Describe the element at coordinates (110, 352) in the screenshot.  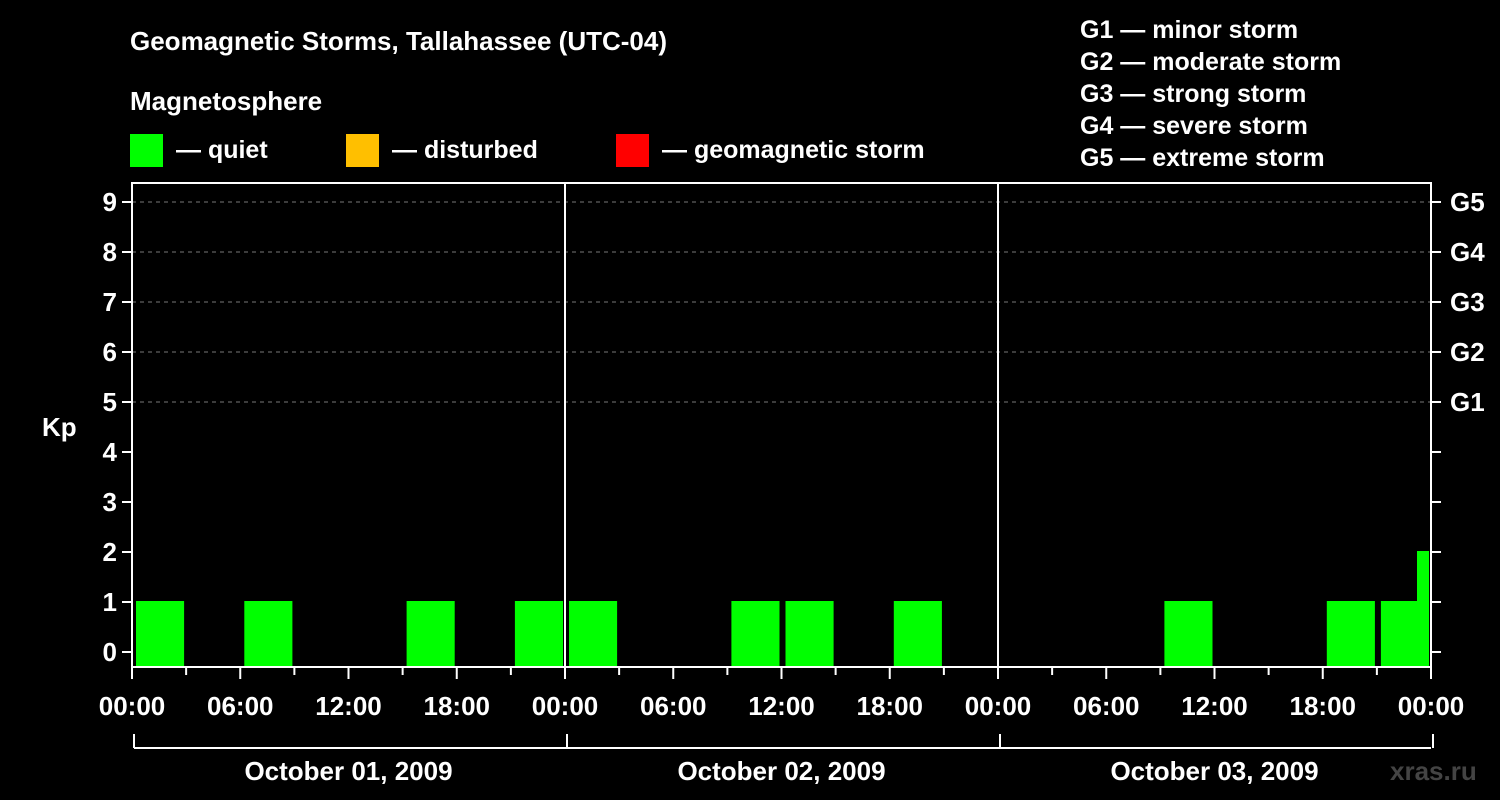
I see `y-tick-label-6: 6` at that location.